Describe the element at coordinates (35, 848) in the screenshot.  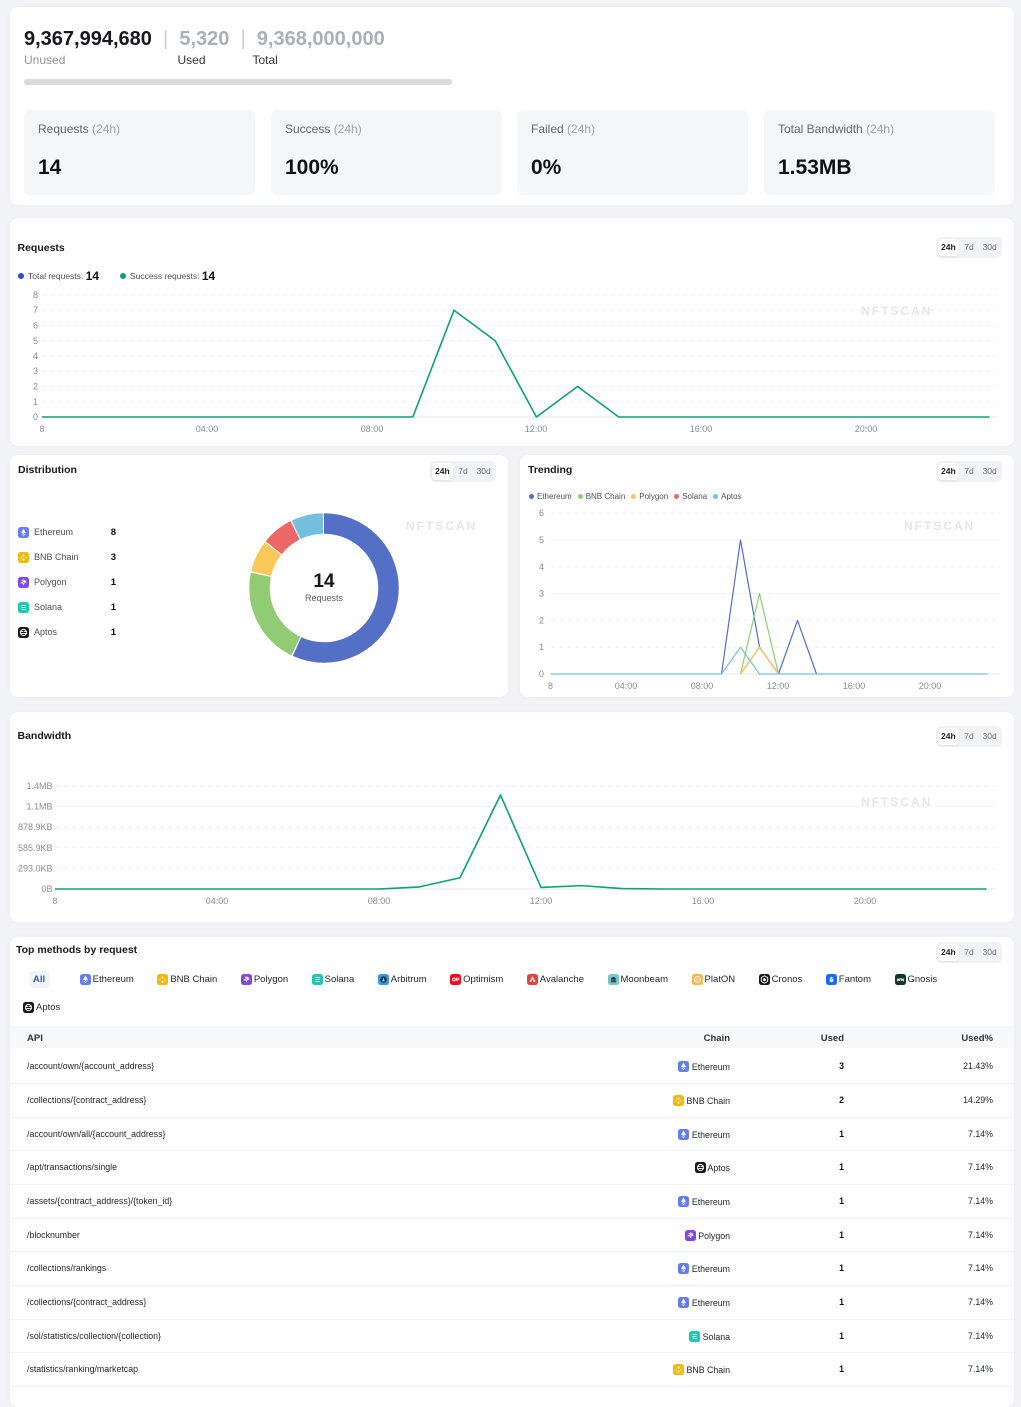
I see `svg-text: 585.9KB` at that location.